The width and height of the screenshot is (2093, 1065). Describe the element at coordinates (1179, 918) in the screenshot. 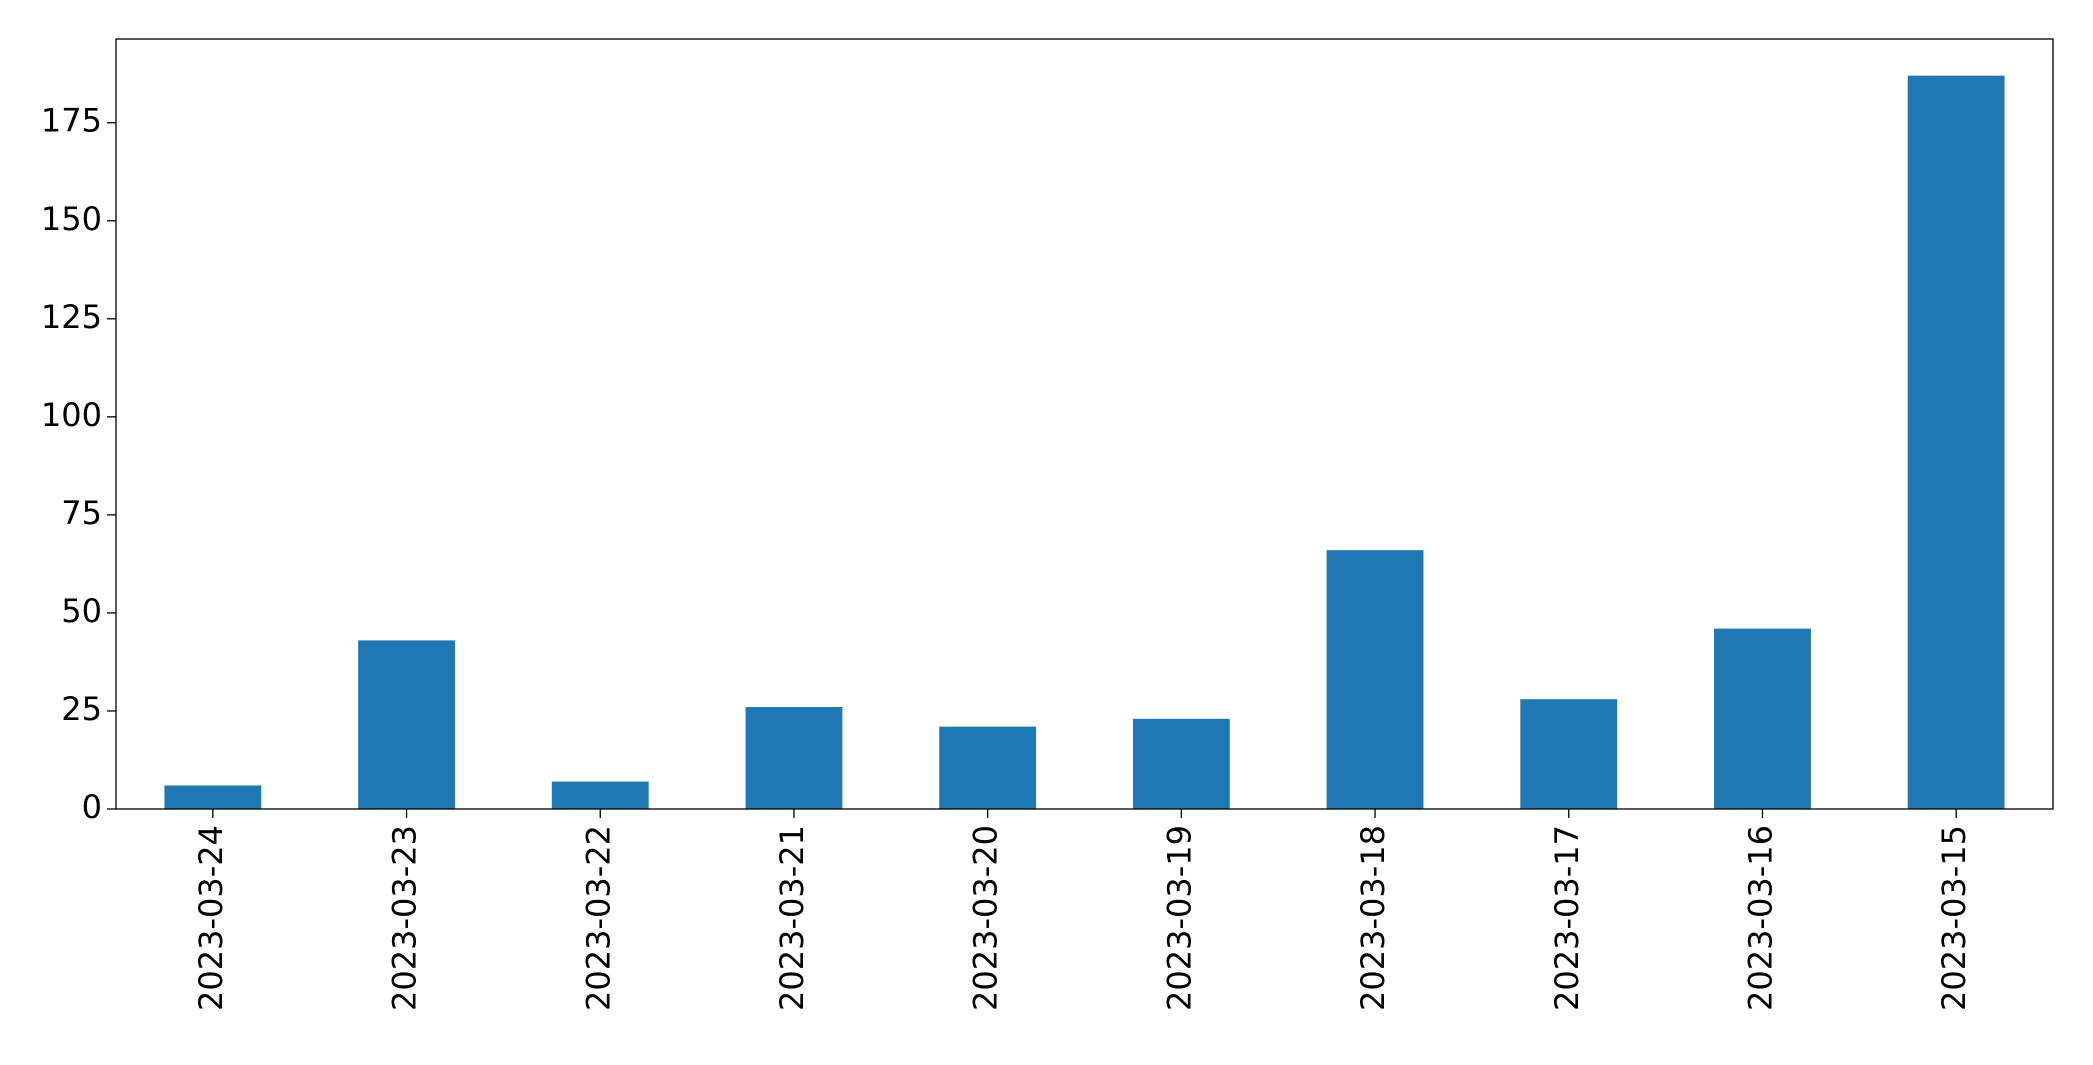

I see `x-tick-label: 2023-03-19` at that location.